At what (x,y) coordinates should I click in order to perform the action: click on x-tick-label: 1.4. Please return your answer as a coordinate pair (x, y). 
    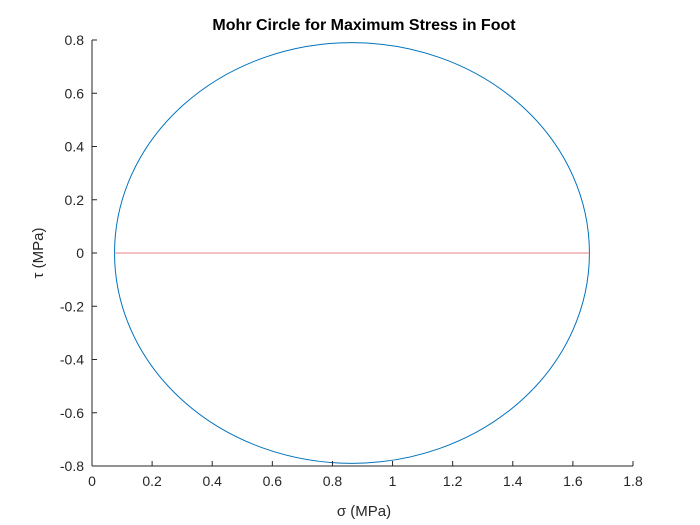
    Looking at the image, I should click on (513, 481).